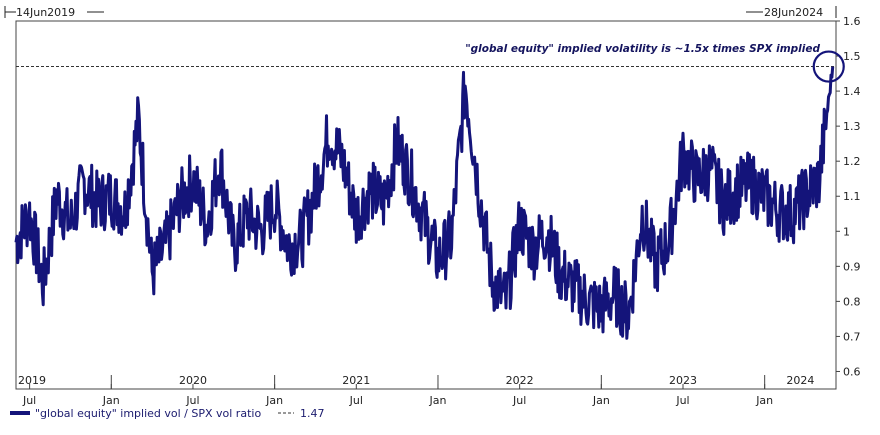 The width and height of the screenshot is (880, 435). Describe the element at coordinates (852, 301) in the screenshot. I see `y-tick-label: 0.8` at that location.